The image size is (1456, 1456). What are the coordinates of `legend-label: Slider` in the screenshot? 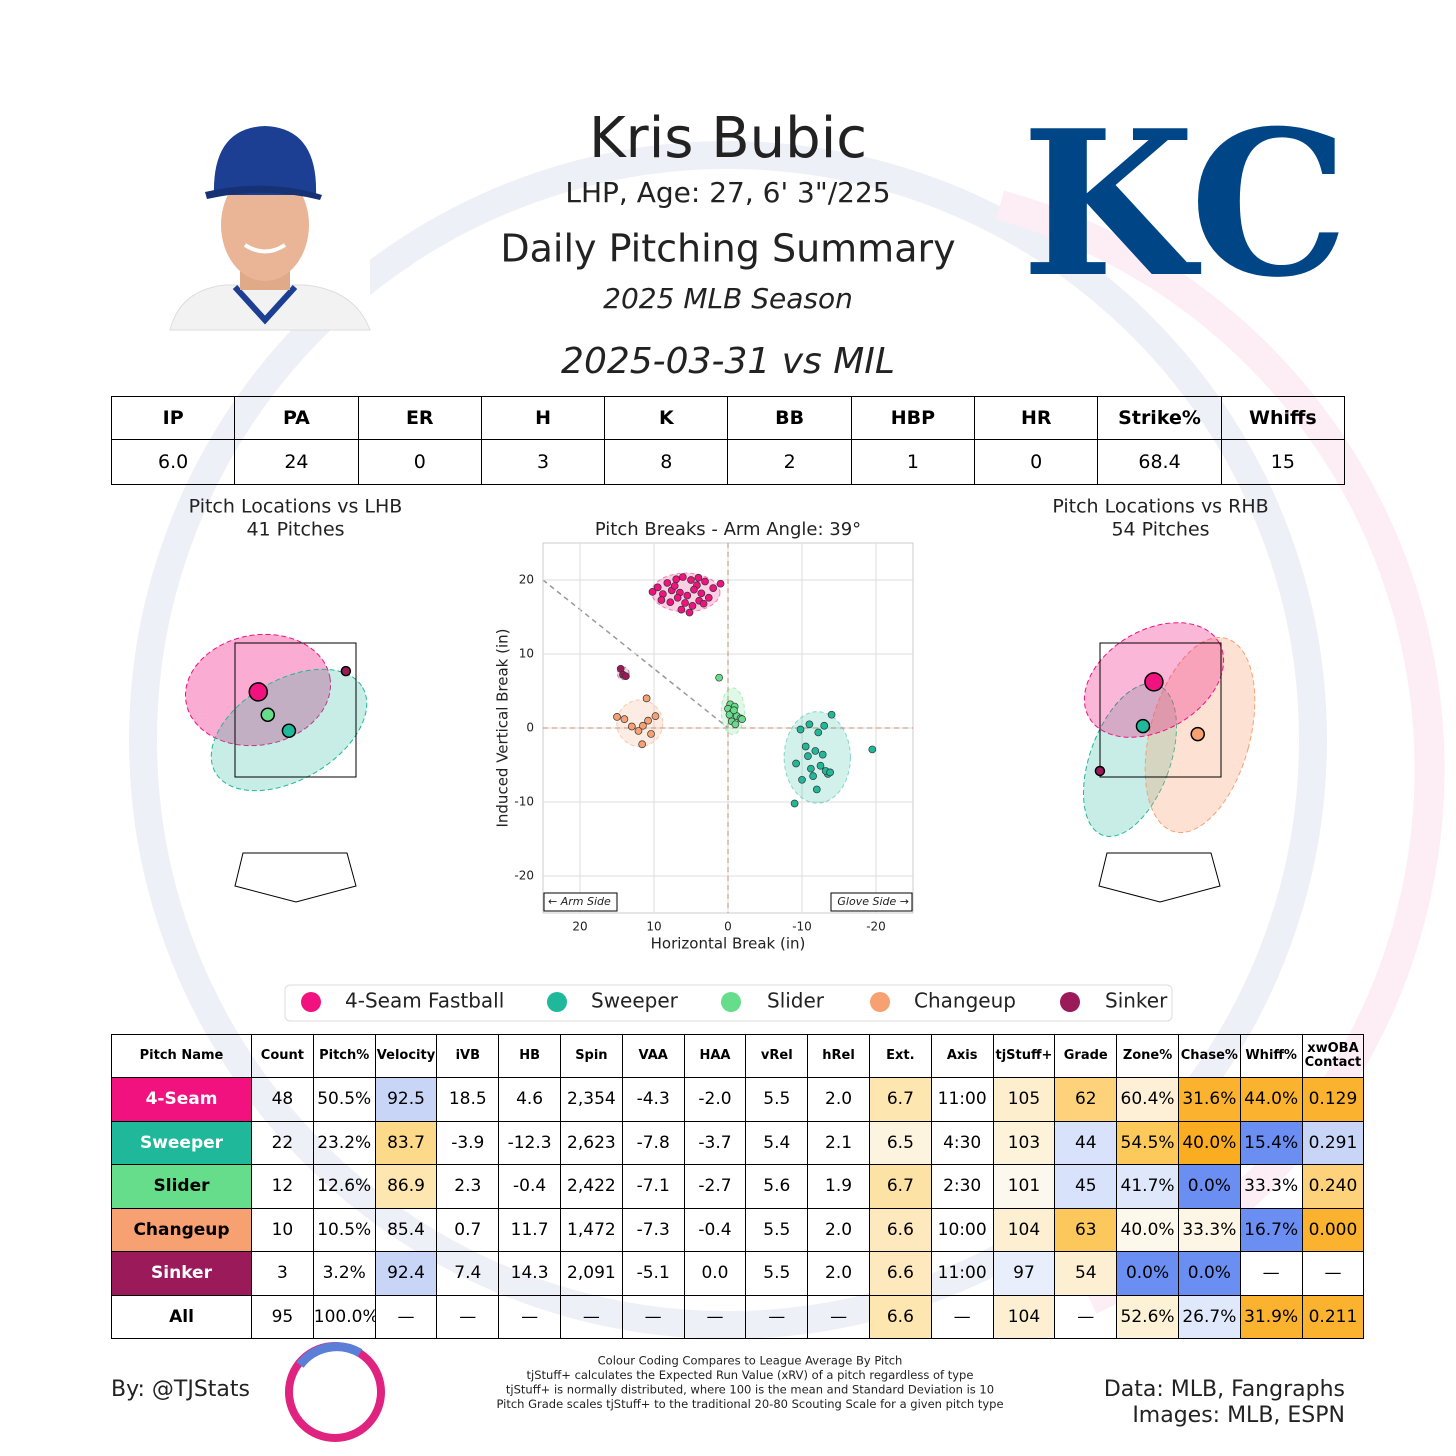 It's located at (796, 1001).